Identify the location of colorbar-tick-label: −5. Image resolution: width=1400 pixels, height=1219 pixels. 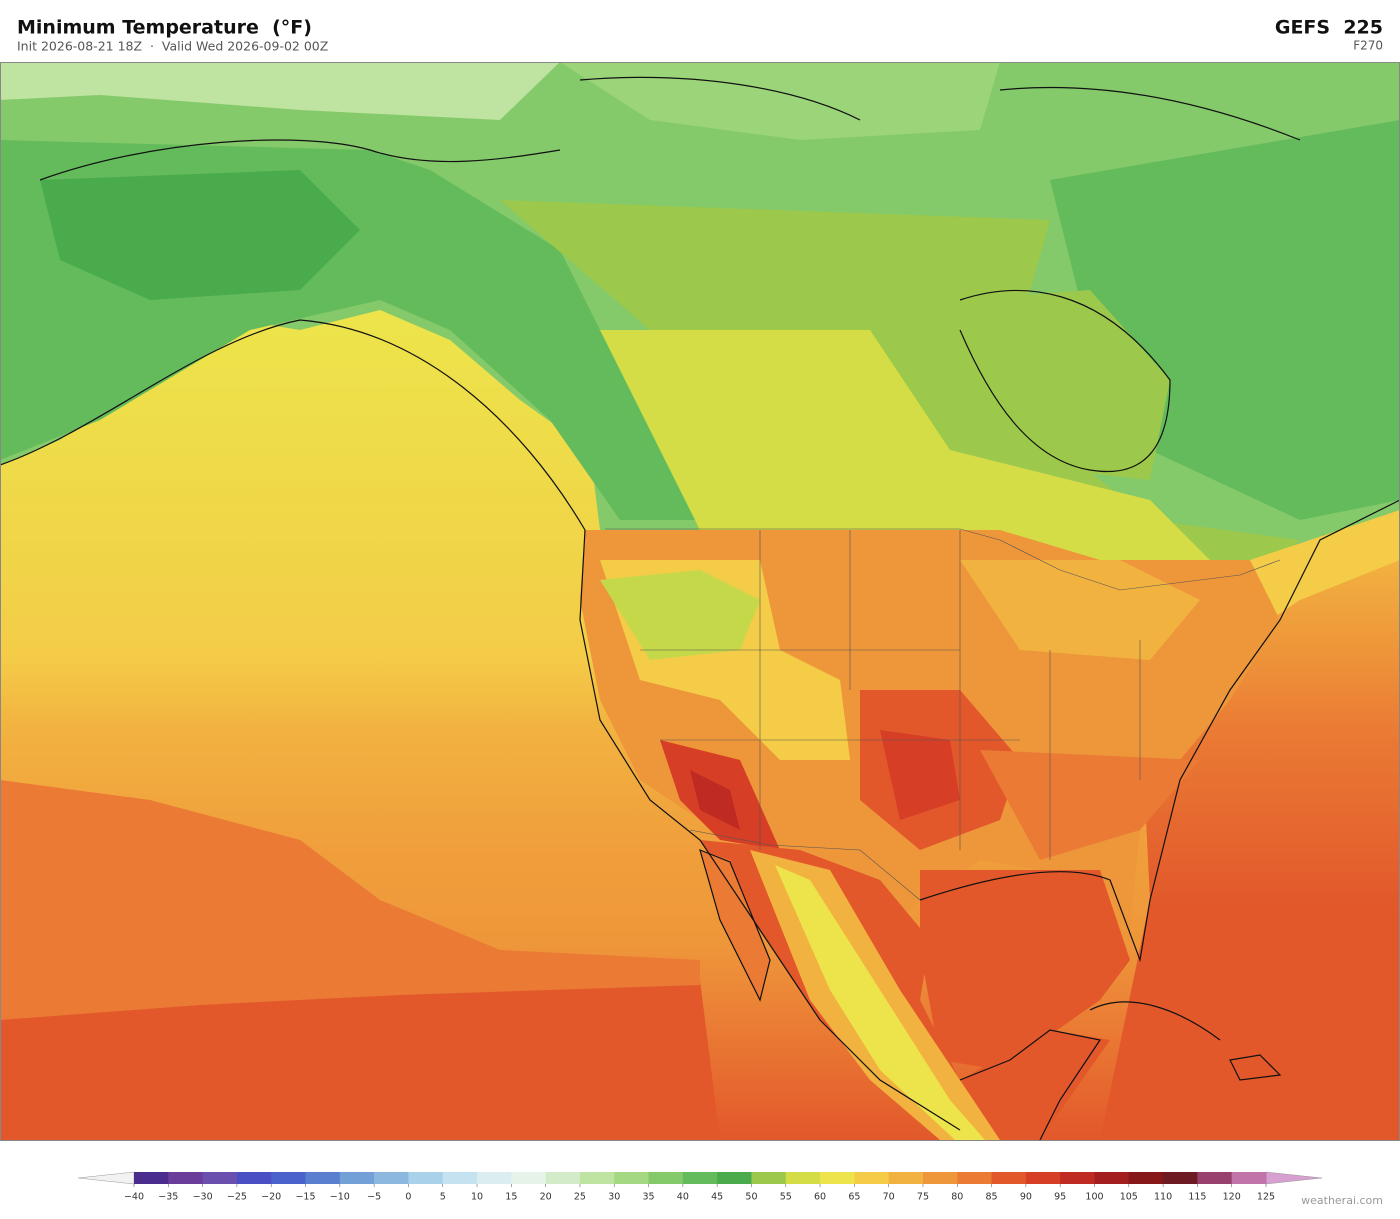
(374, 1197).